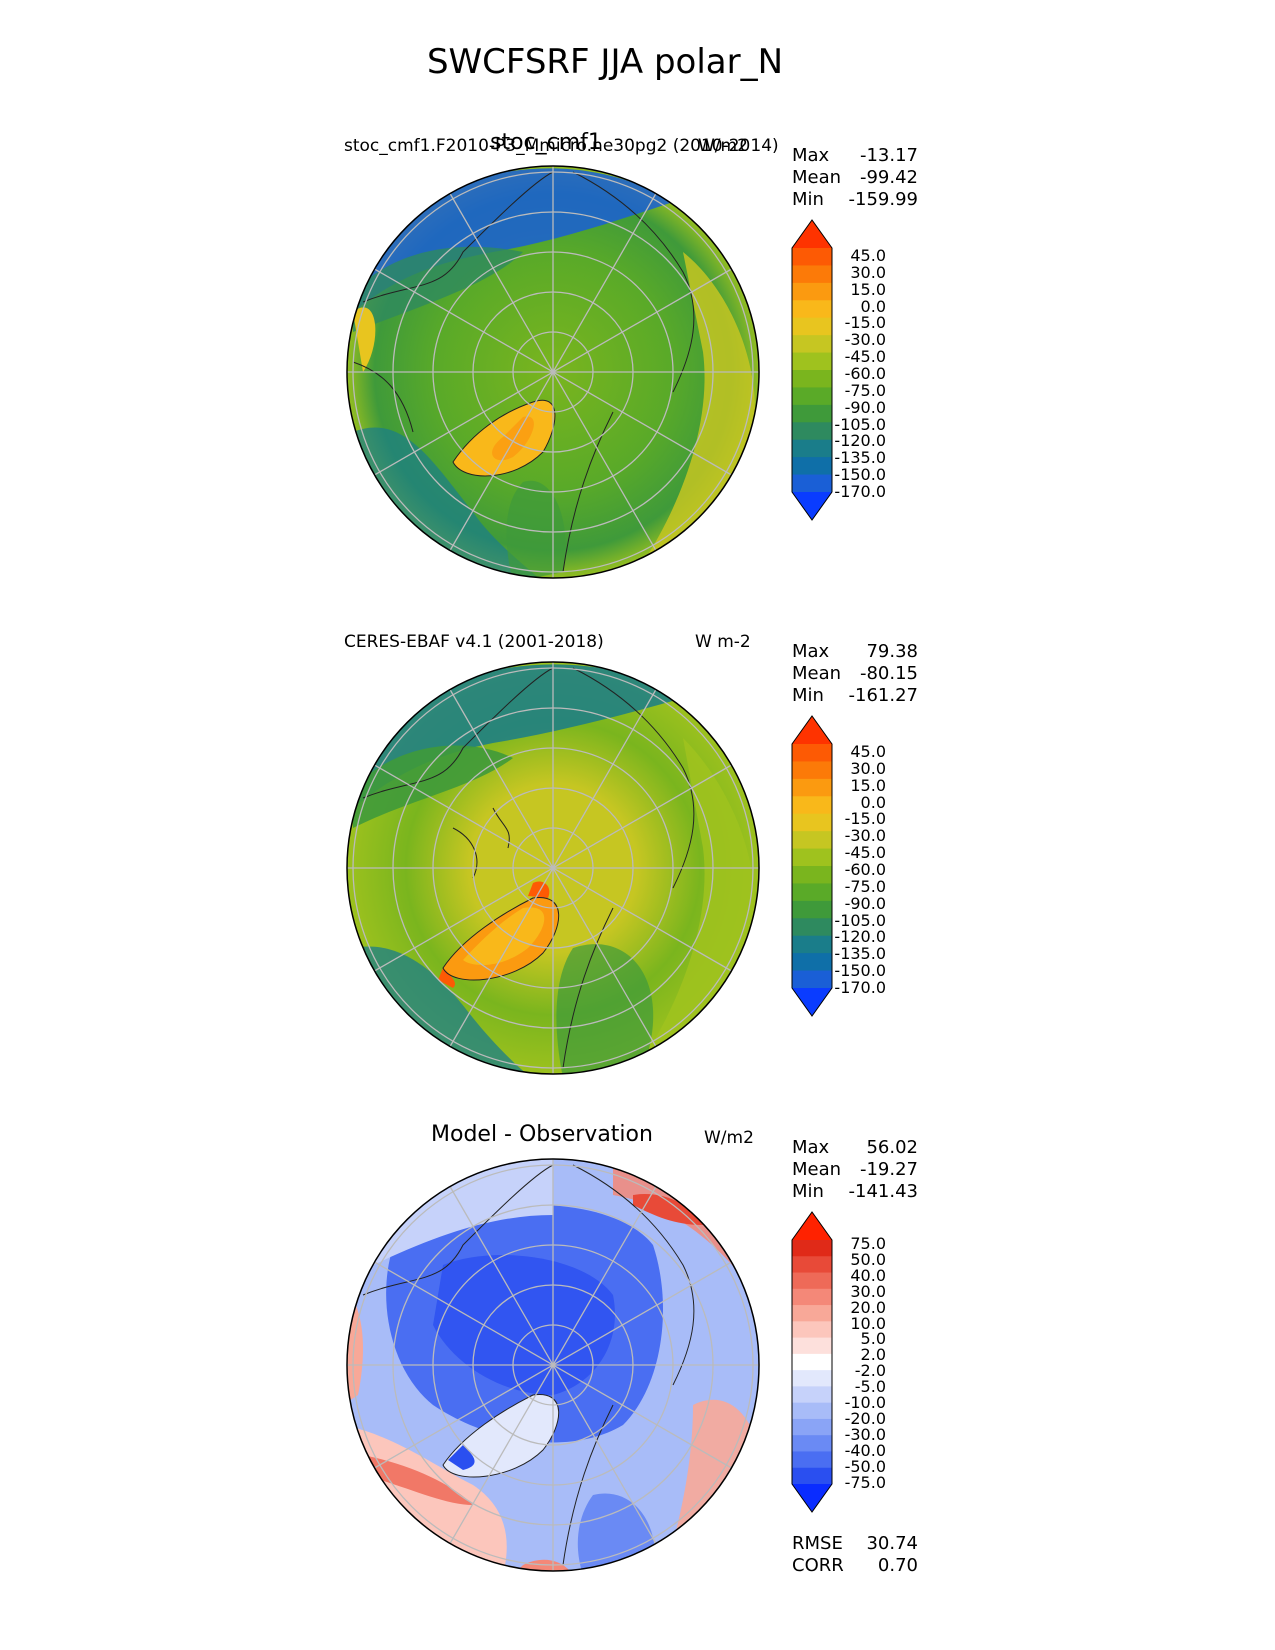  What do you see at coordinates (860, 954) in the screenshot?
I see `colorbar-tick-label: -135.0` at bounding box center [860, 954].